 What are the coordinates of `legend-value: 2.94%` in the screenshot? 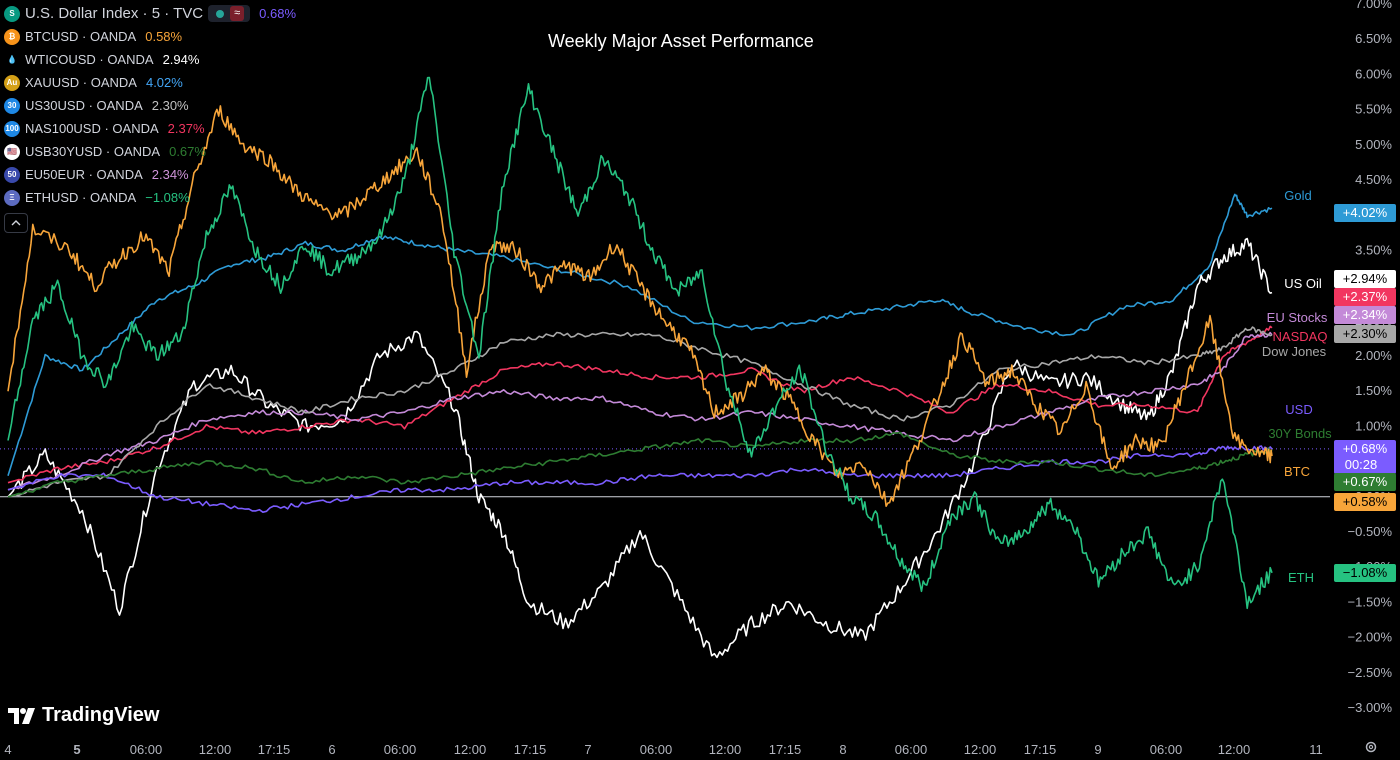 It's located at (181, 59).